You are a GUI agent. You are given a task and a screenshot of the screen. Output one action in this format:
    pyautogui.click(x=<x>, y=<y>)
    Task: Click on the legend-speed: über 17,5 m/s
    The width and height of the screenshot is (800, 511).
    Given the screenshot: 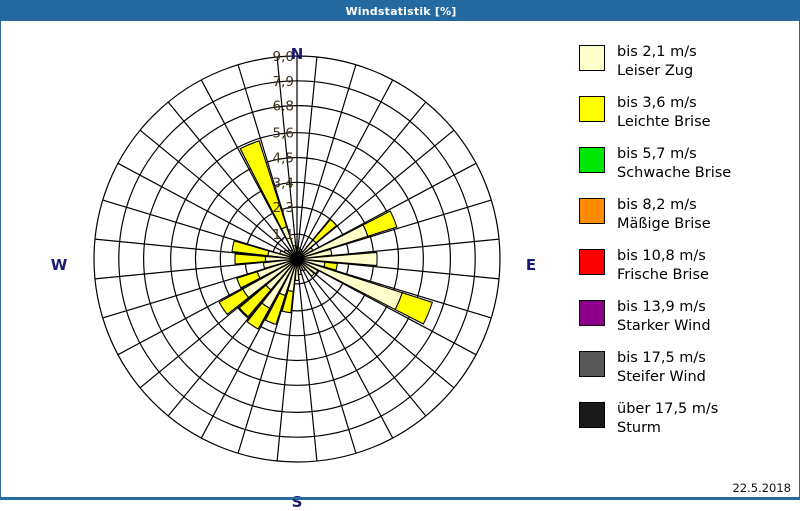 What is the action you would take?
    pyautogui.click(x=668, y=409)
    